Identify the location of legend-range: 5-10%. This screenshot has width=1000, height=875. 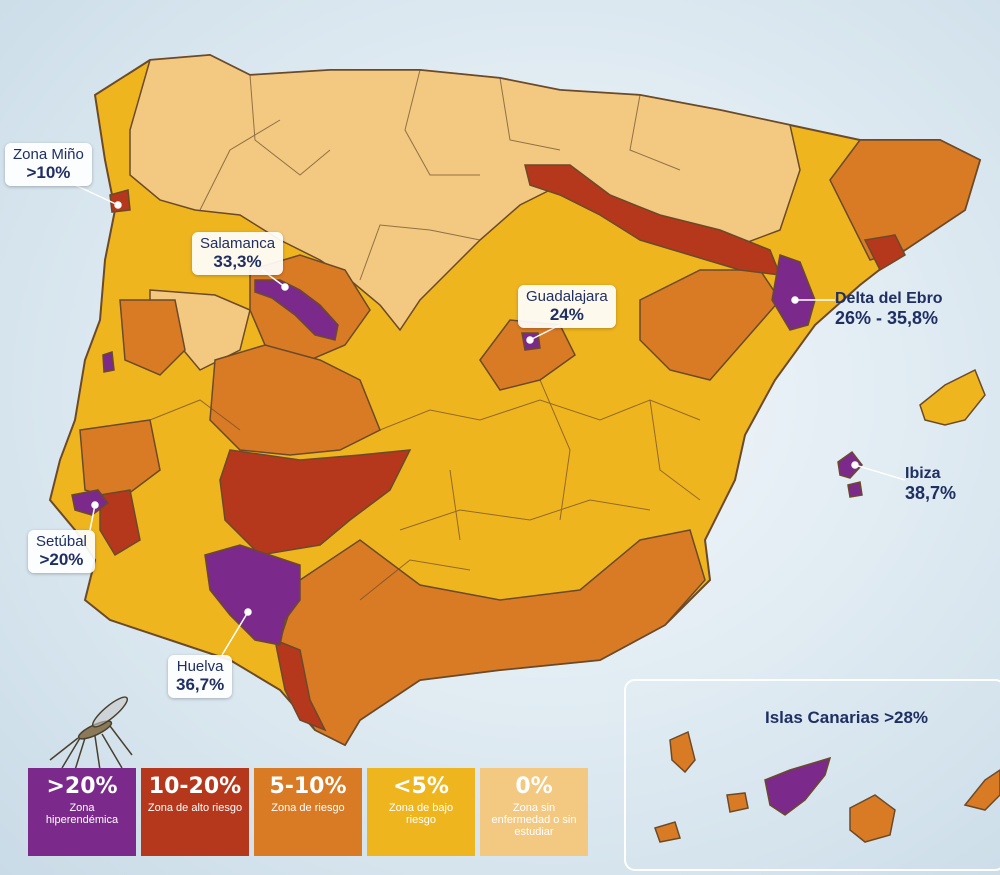
(308, 786).